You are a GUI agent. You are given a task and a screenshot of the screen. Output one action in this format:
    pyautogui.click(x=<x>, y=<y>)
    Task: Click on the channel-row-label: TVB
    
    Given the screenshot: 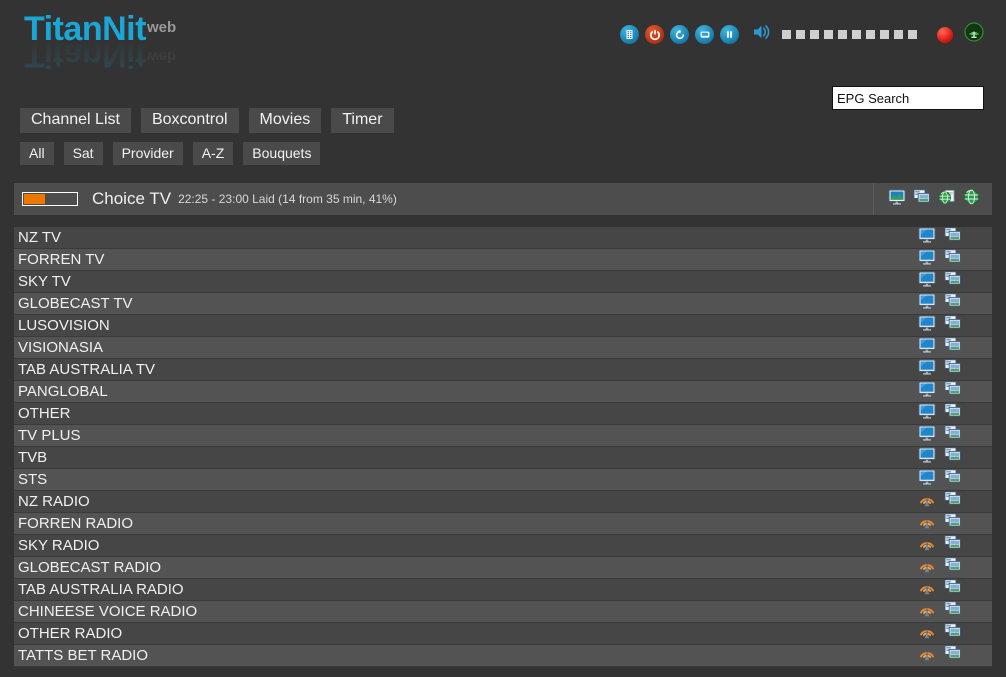 What is the action you would take?
    pyautogui.click(x=33, y=457)
    